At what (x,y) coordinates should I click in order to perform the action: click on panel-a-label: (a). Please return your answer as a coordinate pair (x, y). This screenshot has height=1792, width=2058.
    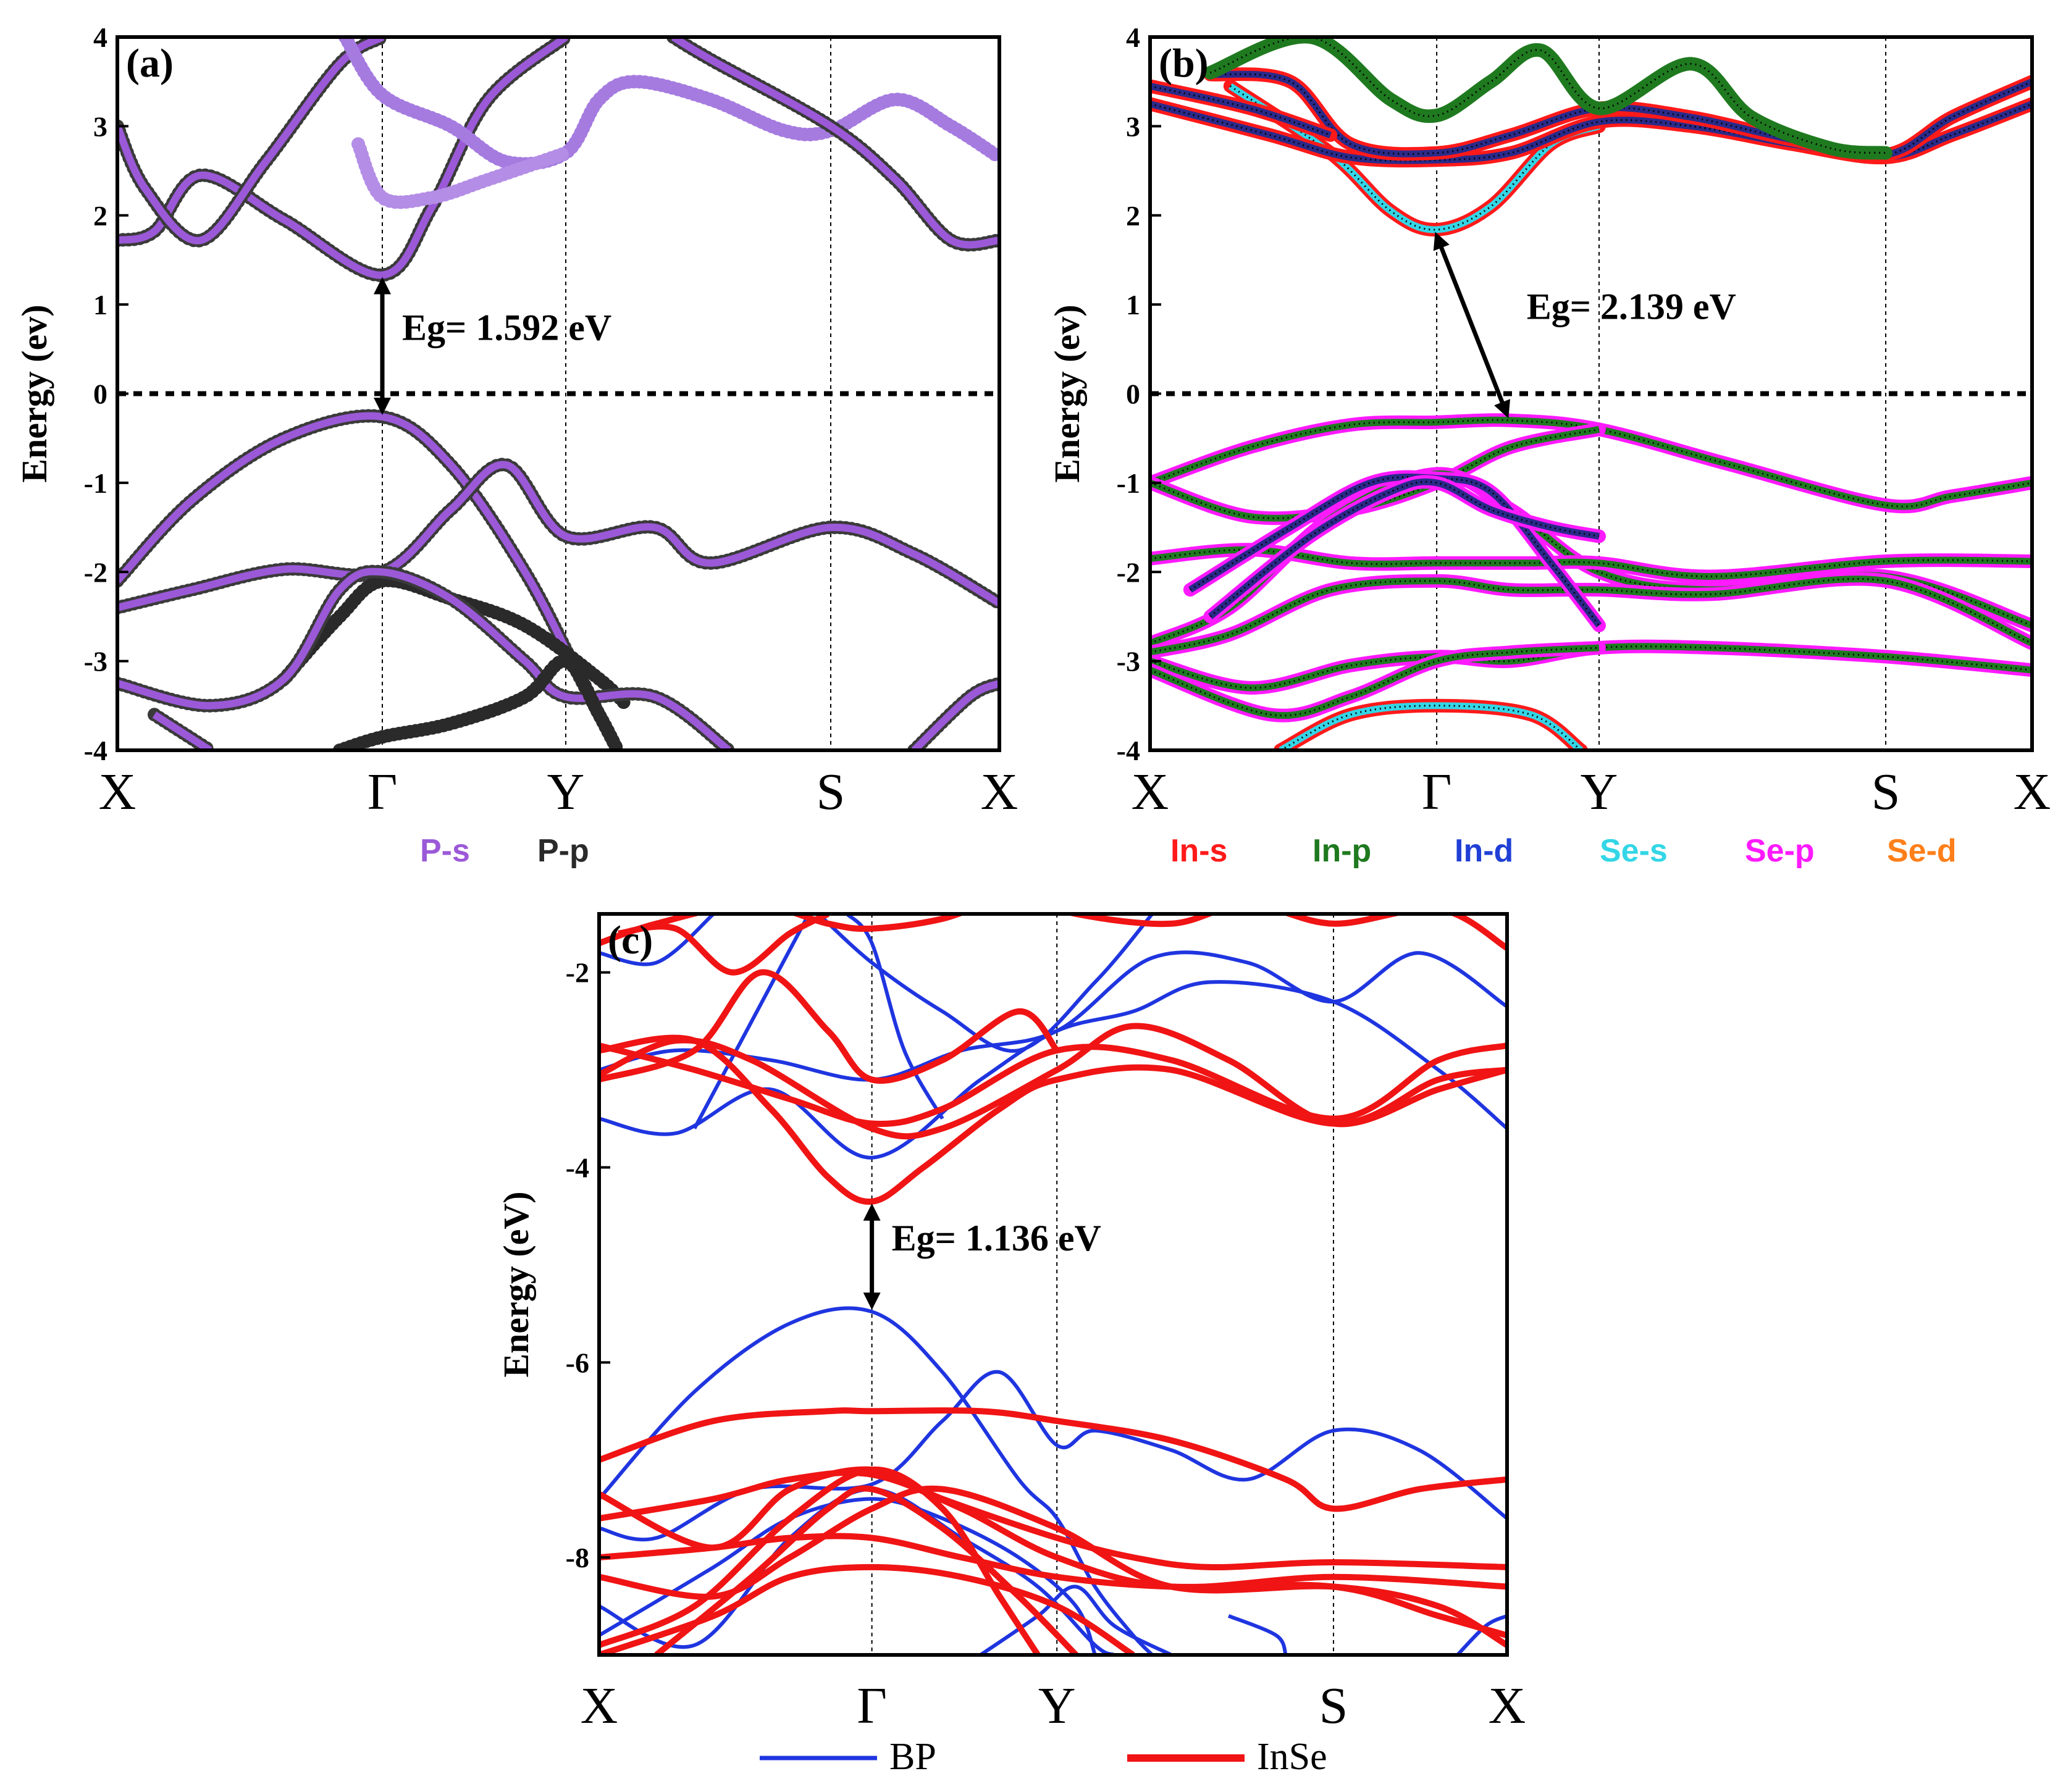
    Looking at the image, I should click on (150, 63).